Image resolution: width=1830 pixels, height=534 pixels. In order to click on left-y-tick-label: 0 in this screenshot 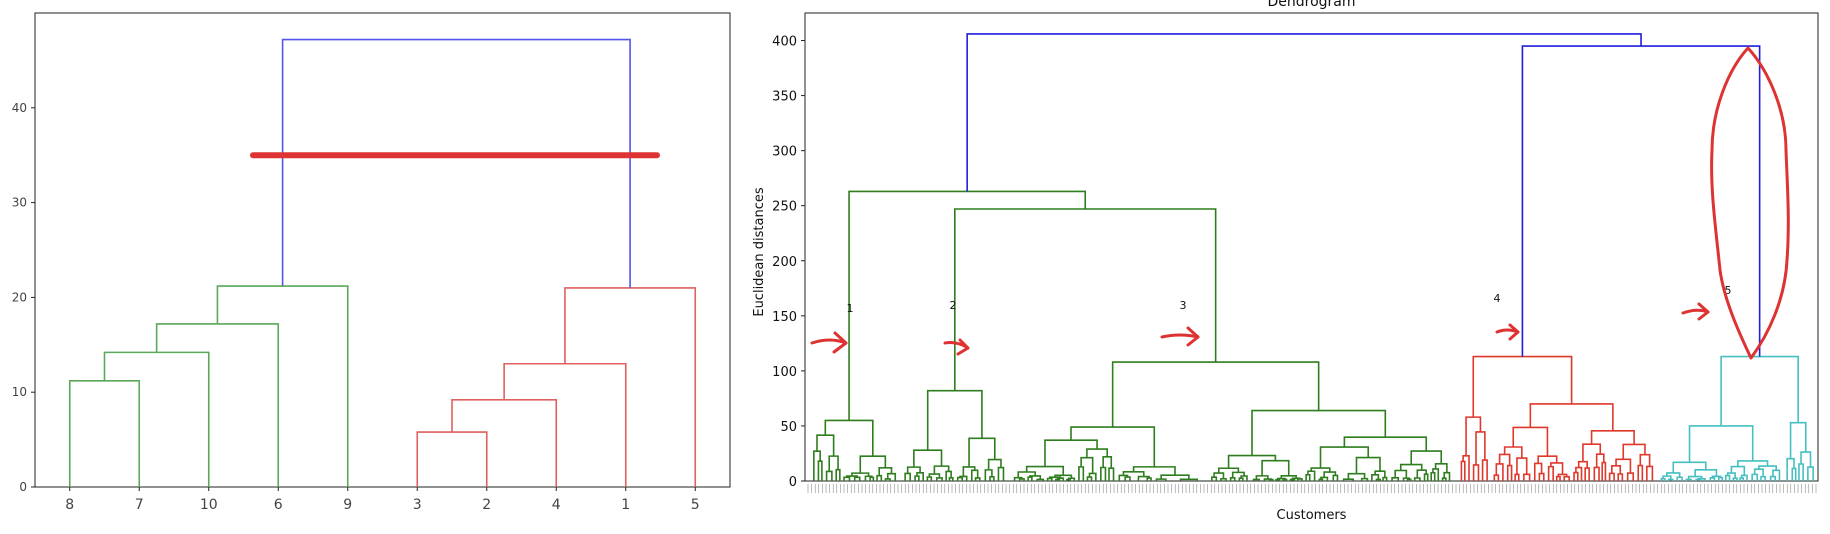, I will do `click(23, 487)`.